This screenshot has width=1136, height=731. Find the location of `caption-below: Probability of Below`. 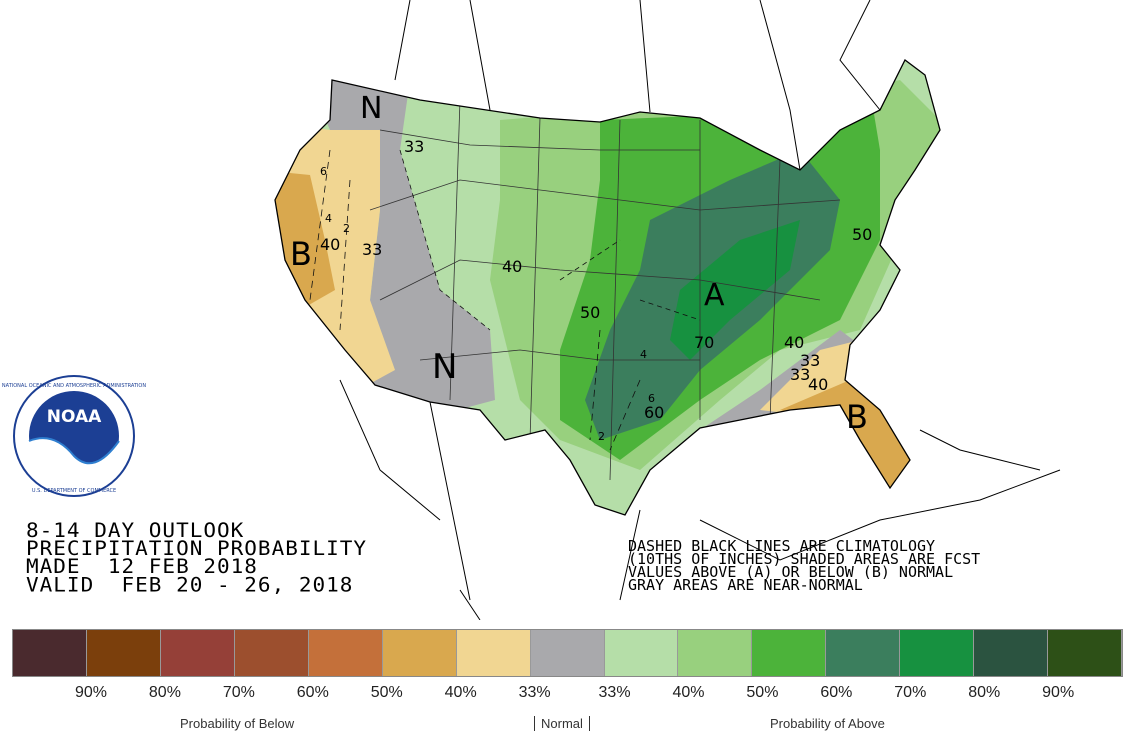

caption-below: Probability of Below is located at coordinates (237, 723).